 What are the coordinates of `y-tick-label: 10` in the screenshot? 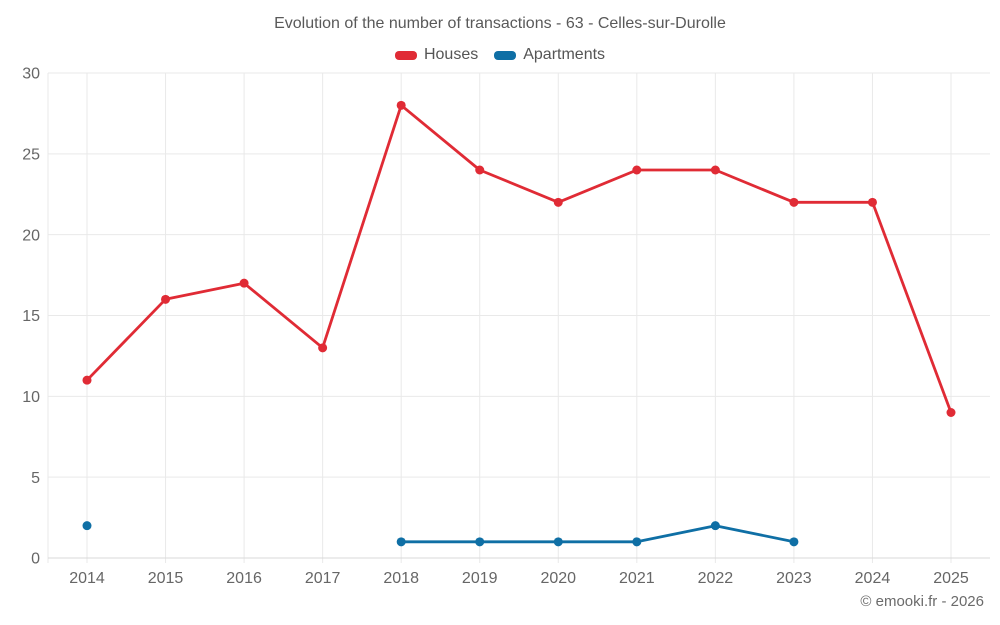 It's located at (31, 397).